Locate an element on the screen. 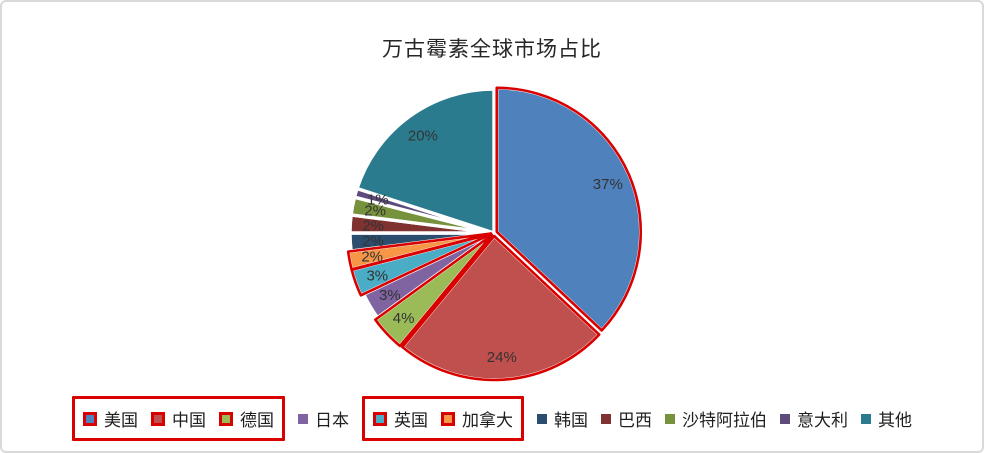 The height and width of the screenshot is (453, 984). annotation-outline-美国 is located at coordinates (569, 209).